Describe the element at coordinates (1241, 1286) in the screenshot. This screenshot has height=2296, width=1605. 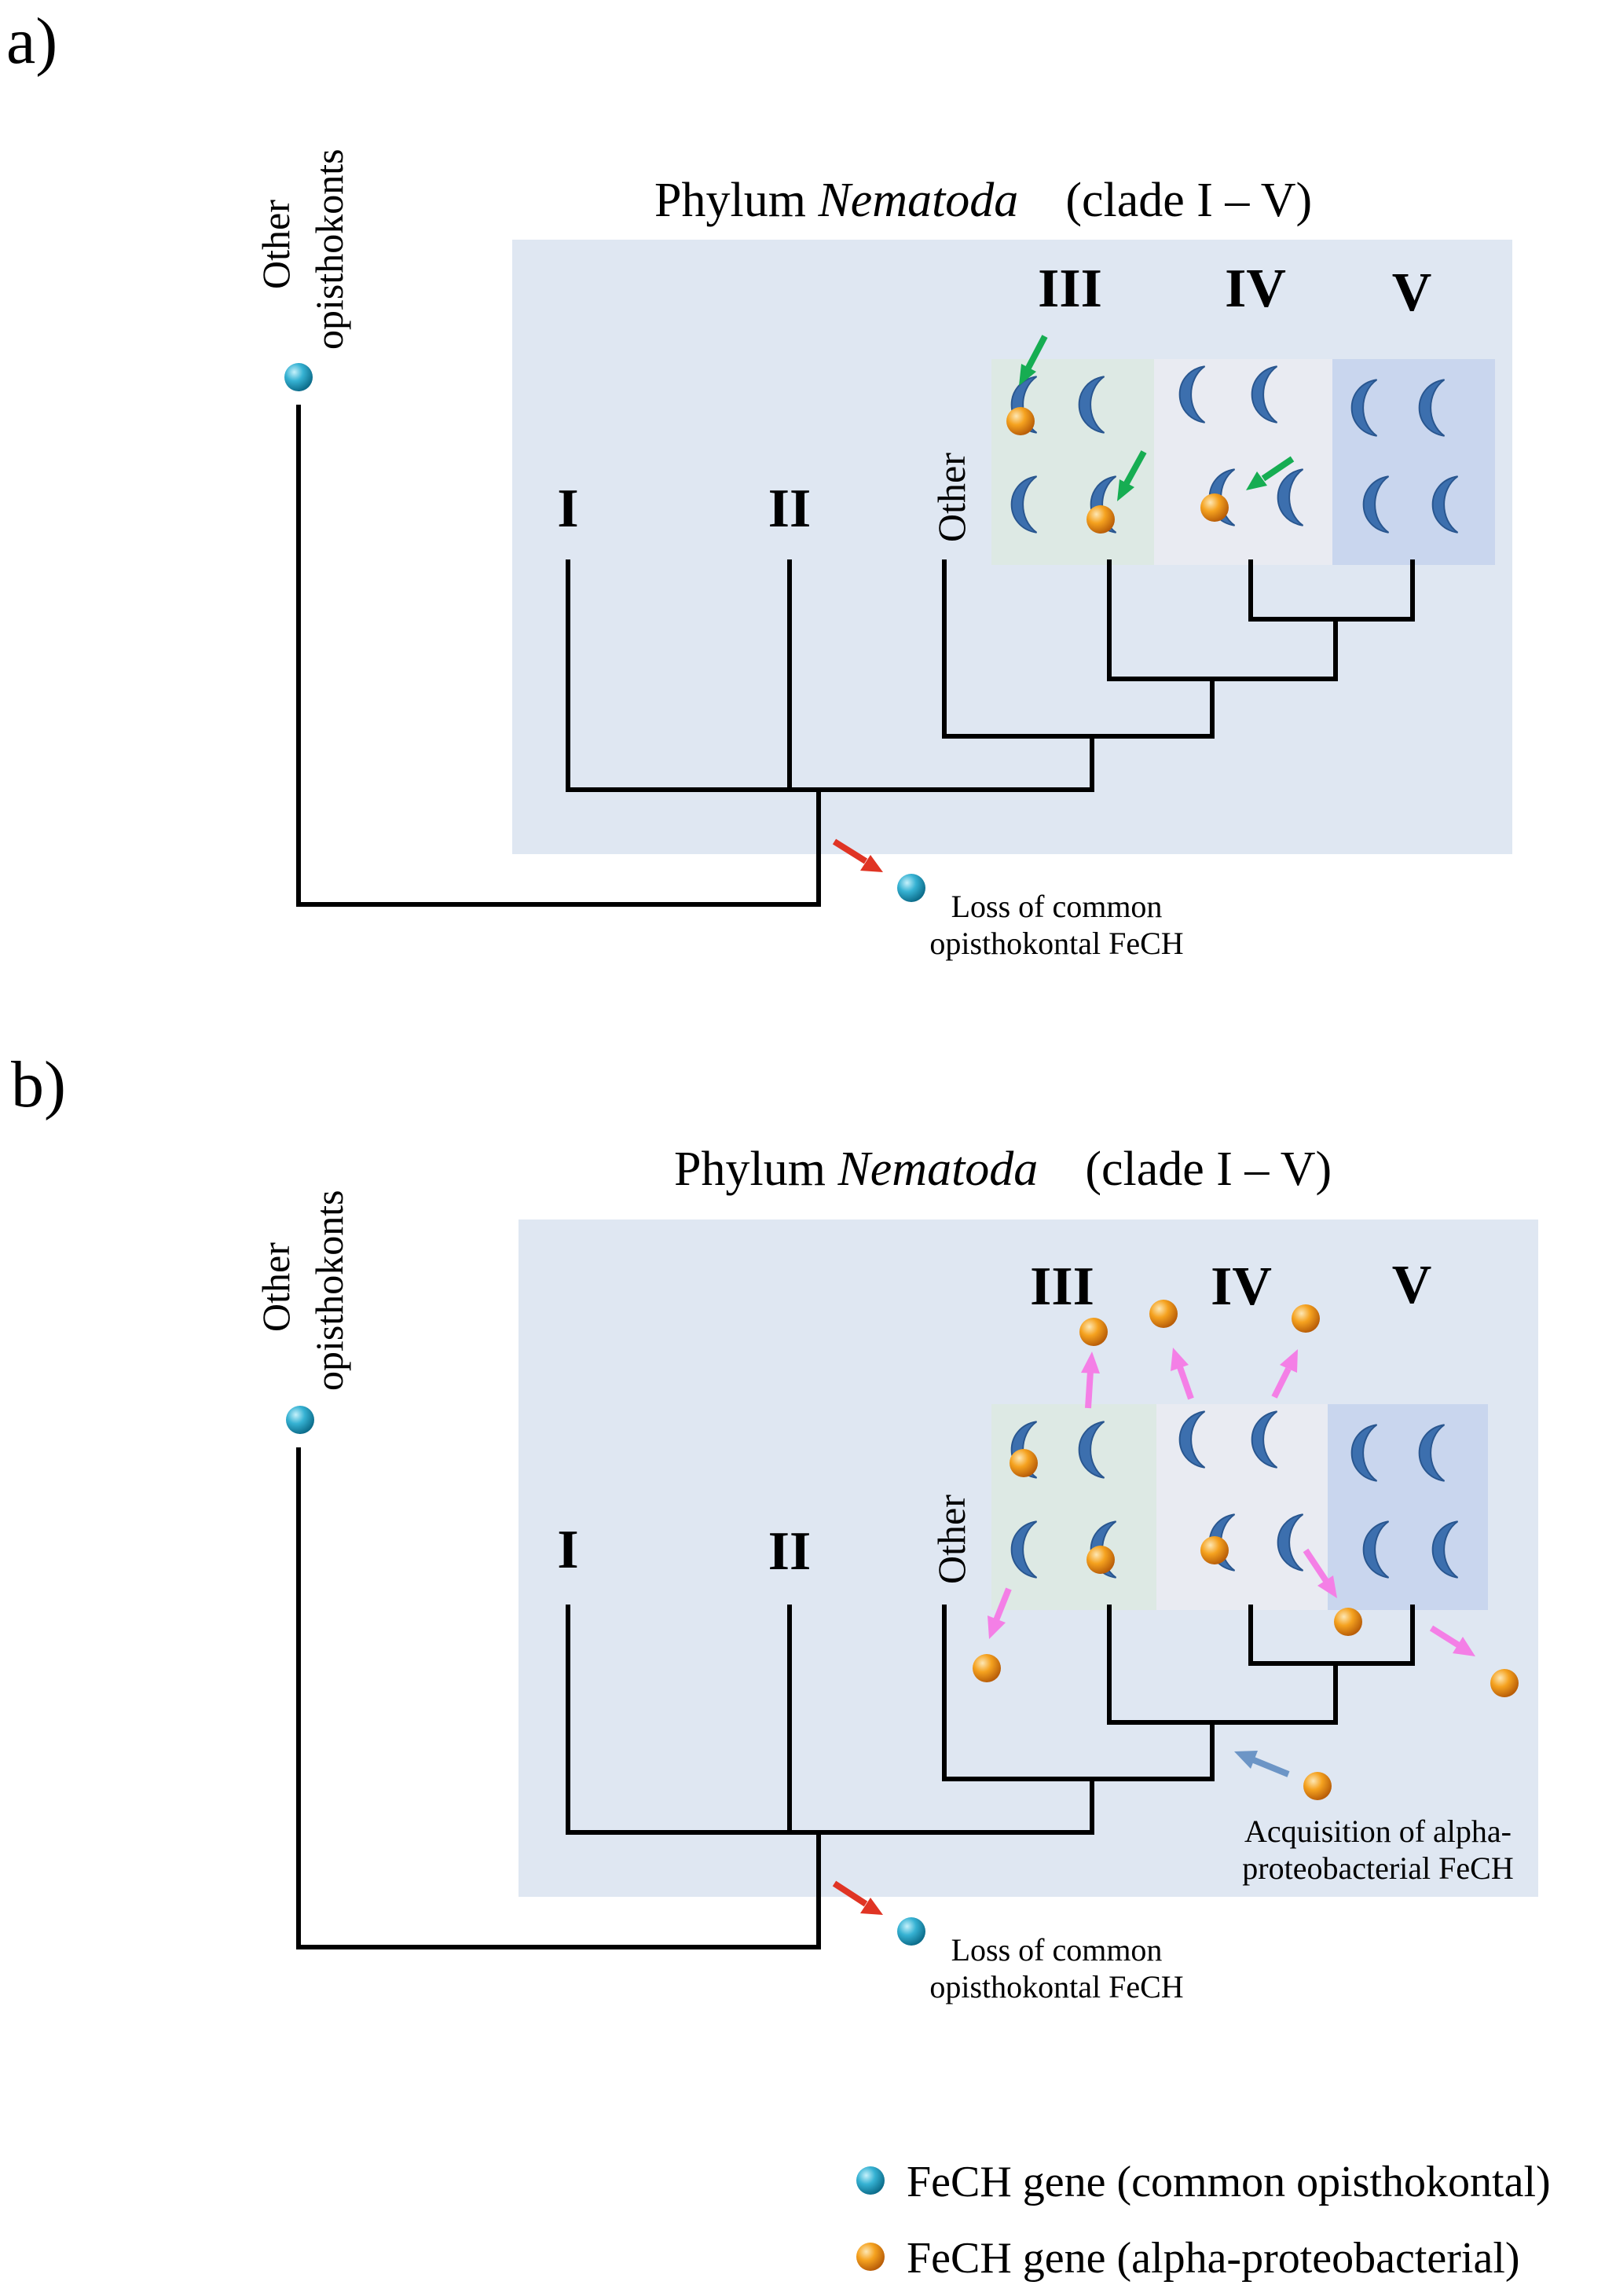
I see `clade-IV-label-b: IV` at that location.